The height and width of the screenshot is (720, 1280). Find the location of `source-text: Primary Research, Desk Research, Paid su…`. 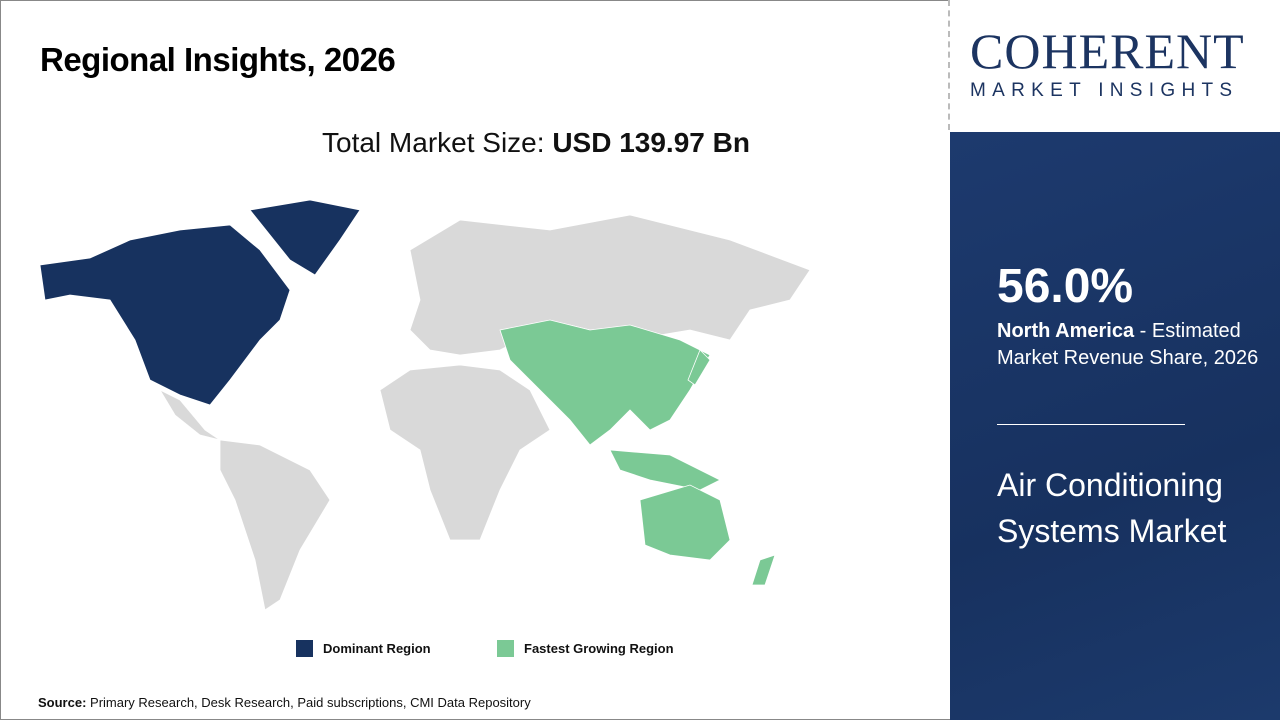

source-text: Primary Research, Desk Research, Paid su… is located at coordinates (308, 702).